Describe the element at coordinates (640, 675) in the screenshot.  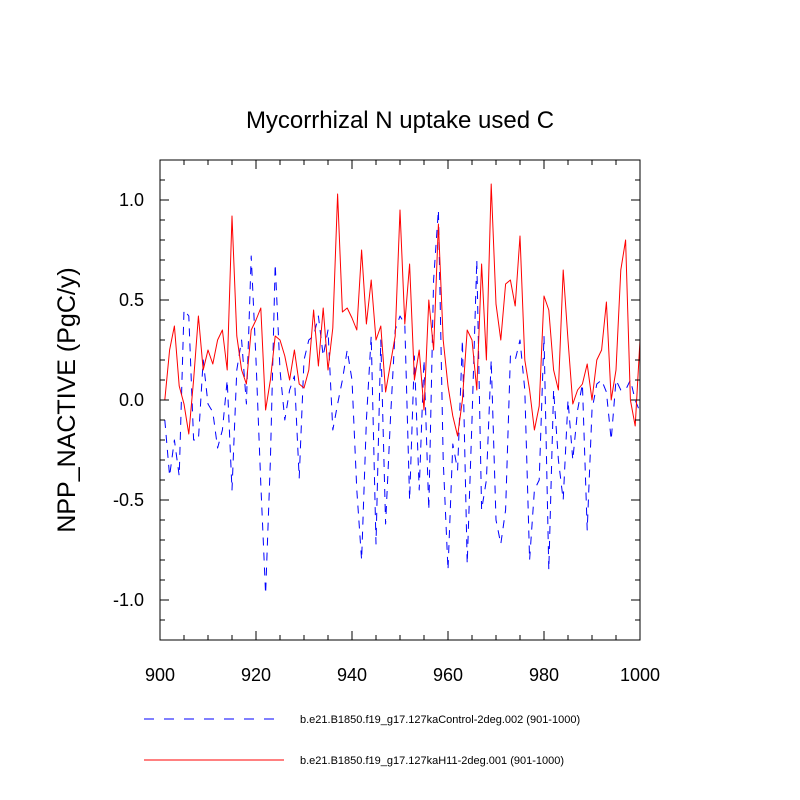
I see `x-tick-label: 1000` at that location.